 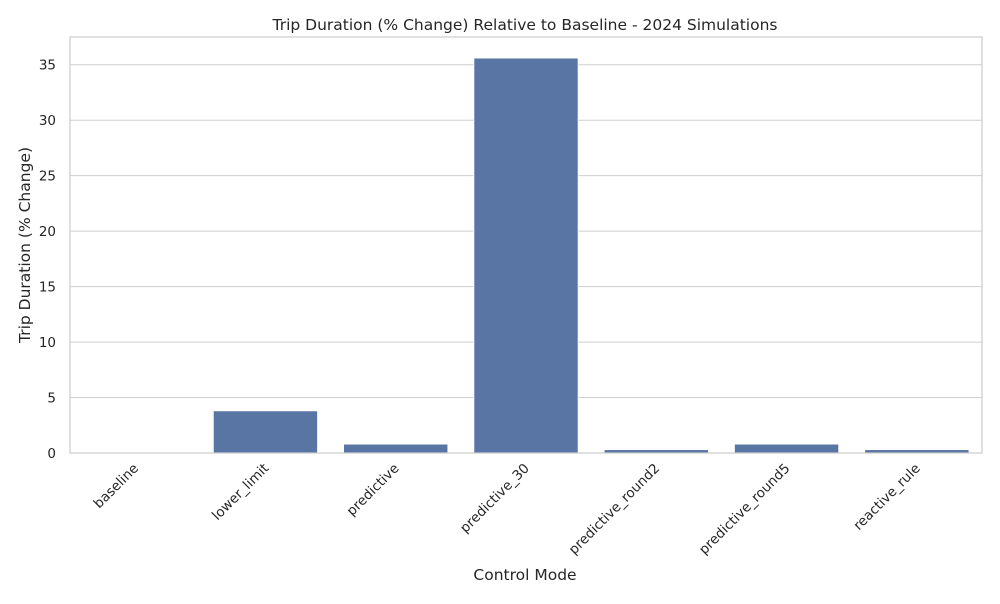 I want to click on y-tick-label: 20, so click(x=47, y=232).